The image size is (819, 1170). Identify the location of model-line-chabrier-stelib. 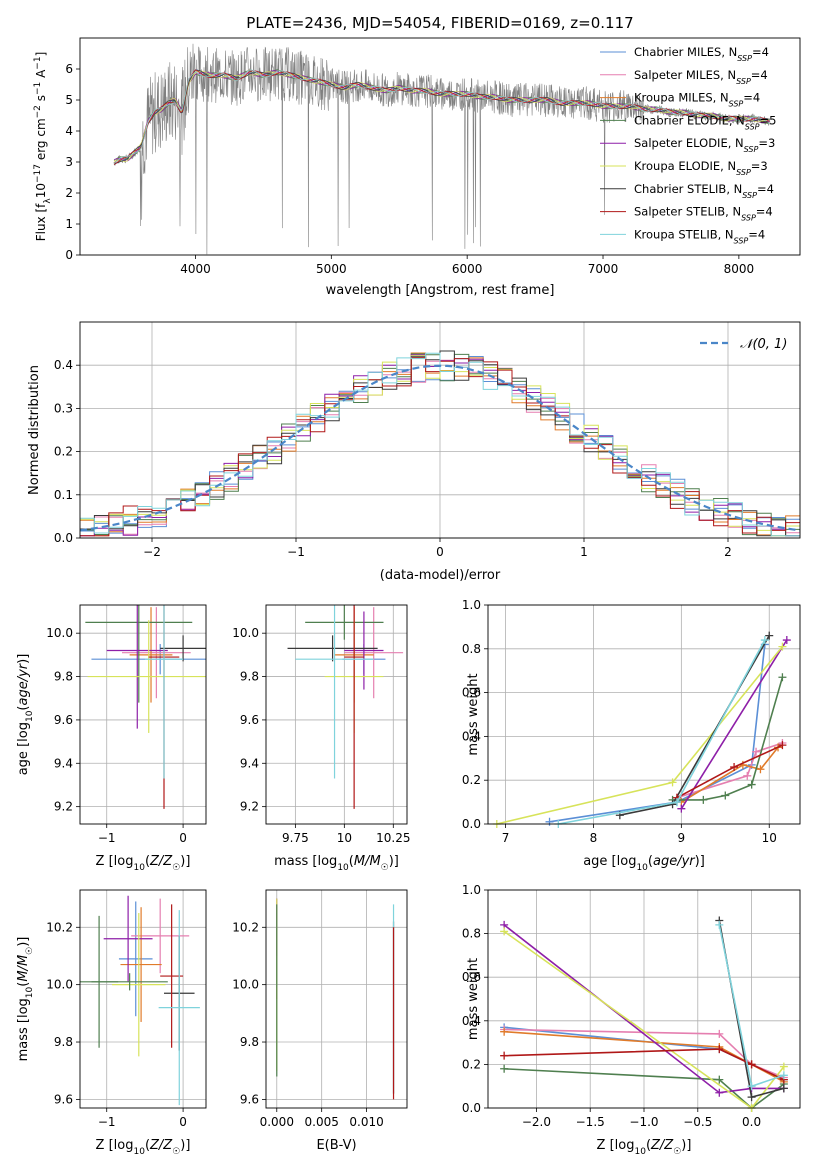
(441, 116).